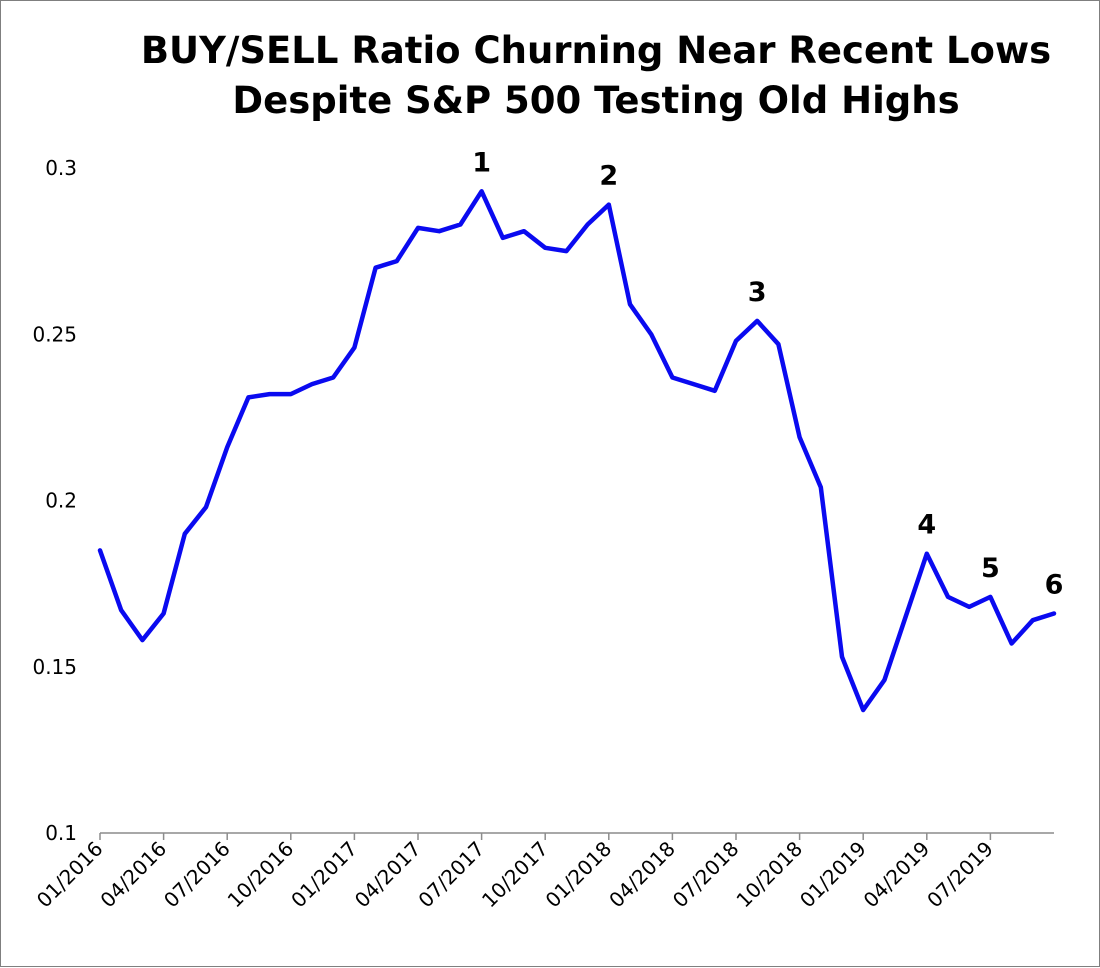  I want to click on annotation-label: 5, so click(990, 568).